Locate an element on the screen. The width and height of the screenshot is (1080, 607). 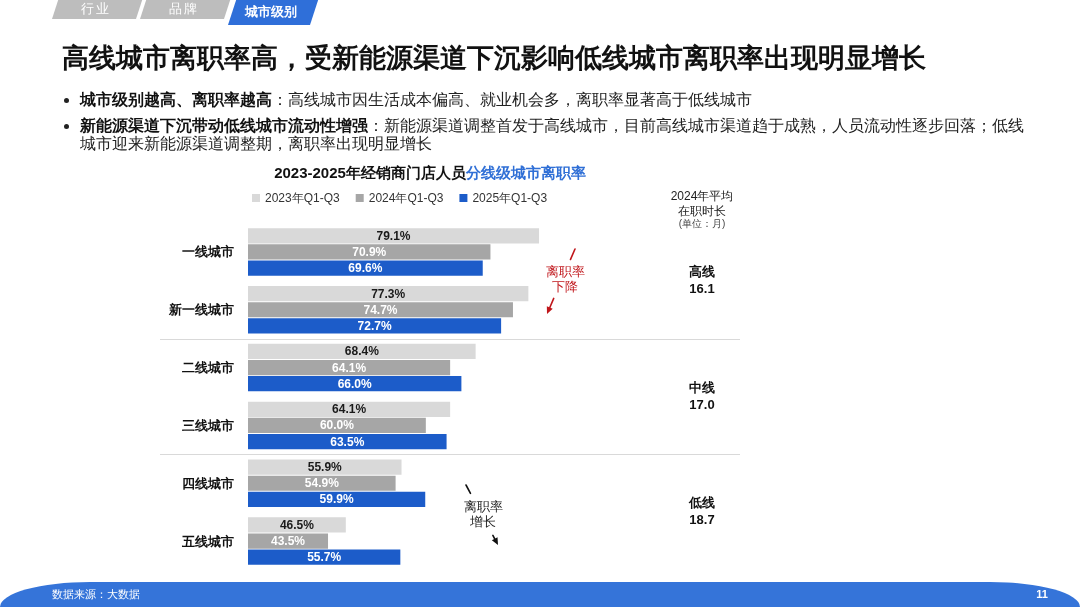
annotation: 16.1 is located at coordinates (702, 288).